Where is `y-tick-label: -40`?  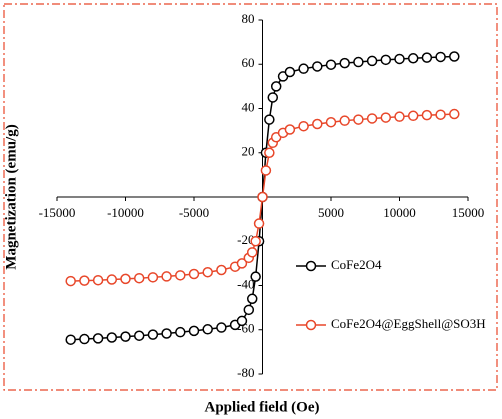
y-tick-label: -40 is located at coordinates (245, 283).